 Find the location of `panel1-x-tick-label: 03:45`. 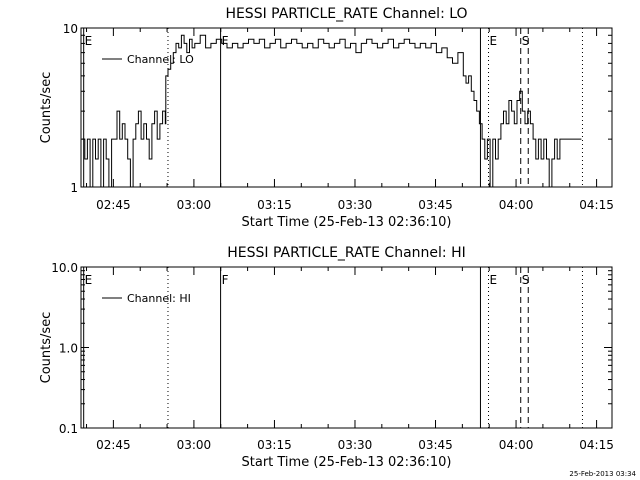

panel1-x-tick-label: 03:45 is located at coordinates (435, 205).